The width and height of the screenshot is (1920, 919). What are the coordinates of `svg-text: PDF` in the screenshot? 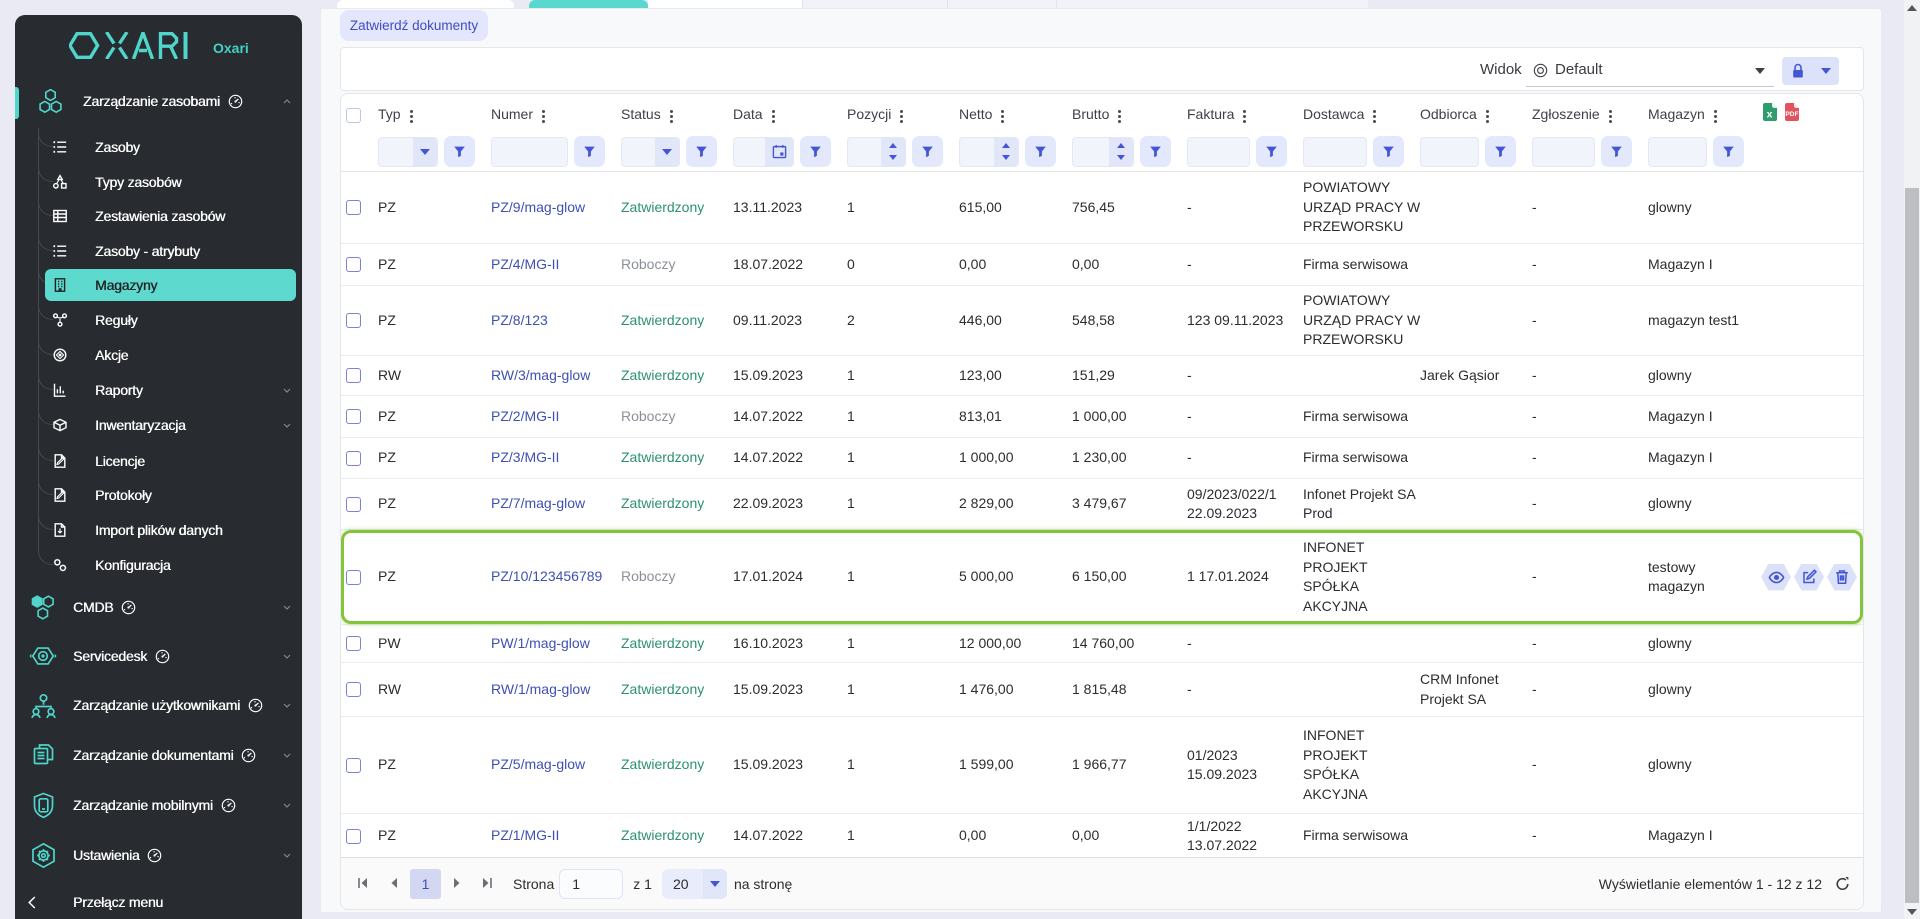 It's located at (1791, 114).